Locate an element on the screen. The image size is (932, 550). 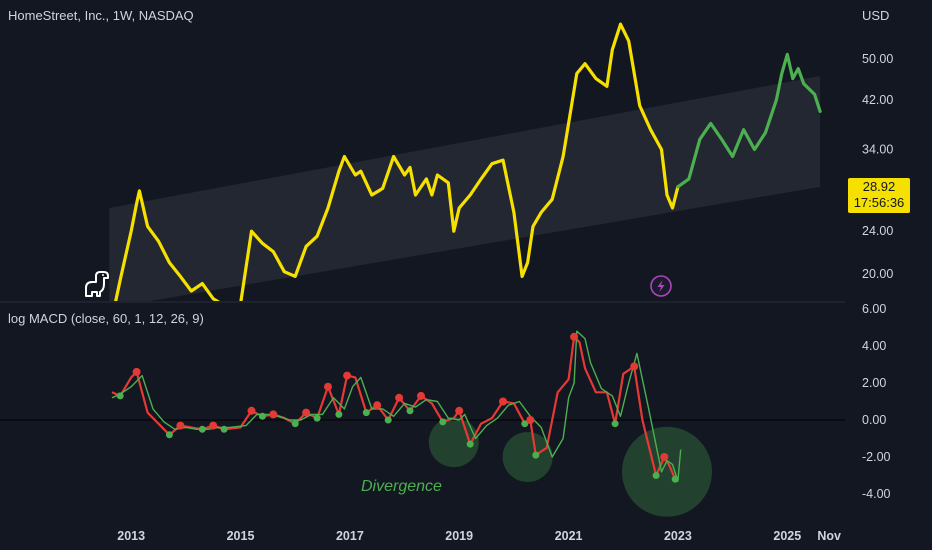
bar-countdown: 17:56:36 is located at coordinates (879, 202).